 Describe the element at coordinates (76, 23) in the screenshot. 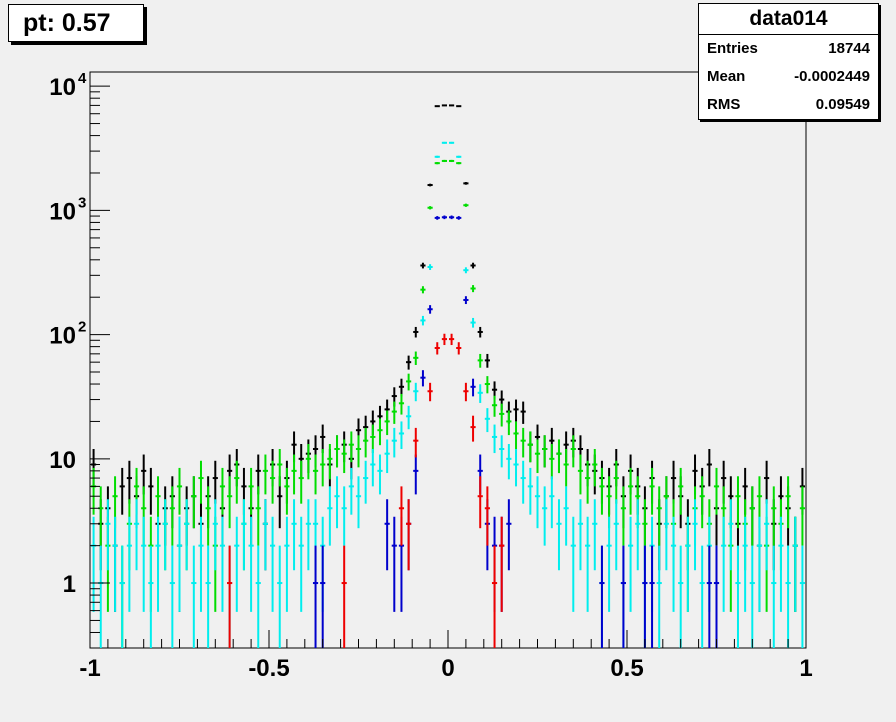

I see `chart-title: pt: 0.57` at that location.